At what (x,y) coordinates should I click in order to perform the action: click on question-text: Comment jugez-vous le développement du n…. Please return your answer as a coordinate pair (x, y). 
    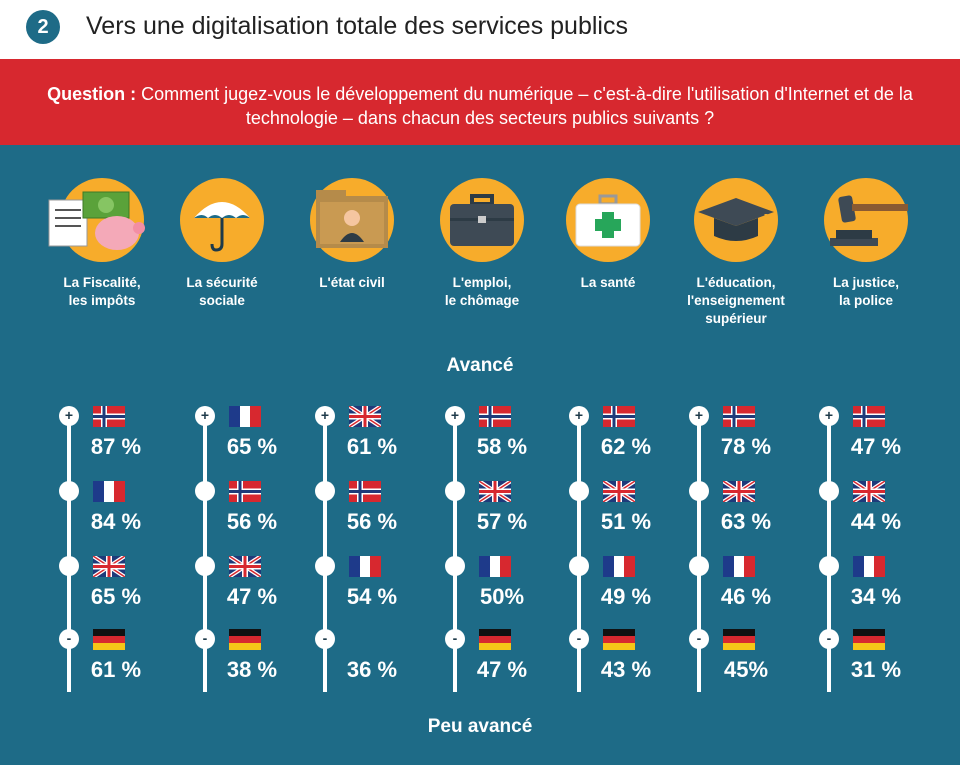
    Looking at the image, I should click on (527, 106).